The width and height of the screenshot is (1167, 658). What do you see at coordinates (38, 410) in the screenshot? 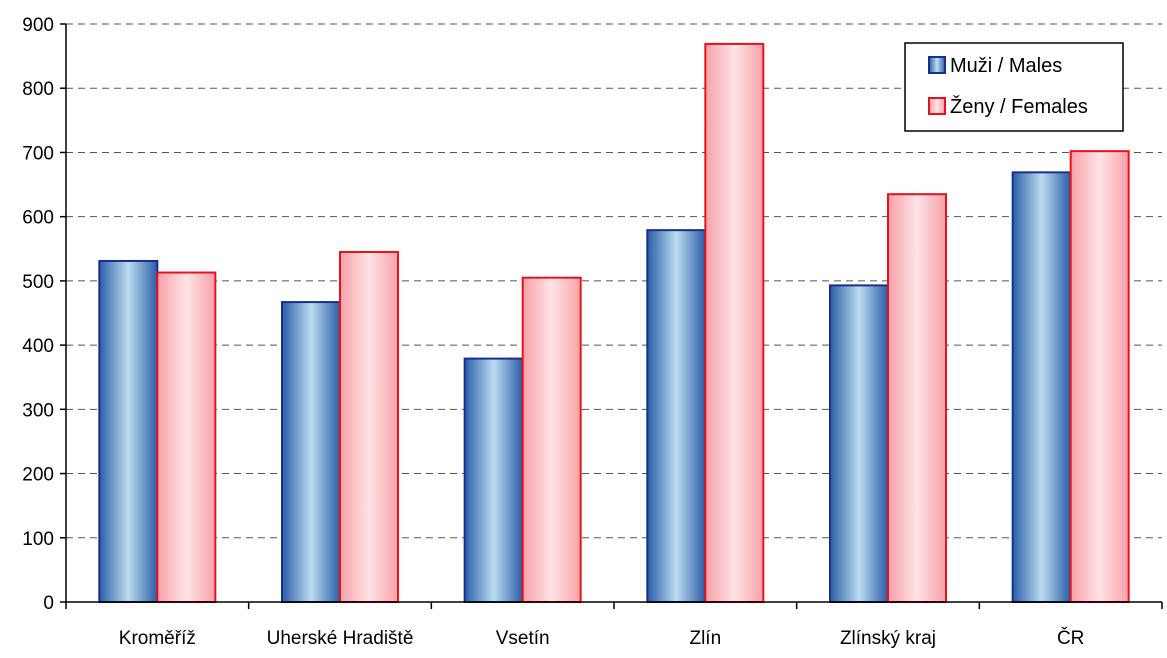
I see `y-tick-label: 300` at bounding box center [38, 410].